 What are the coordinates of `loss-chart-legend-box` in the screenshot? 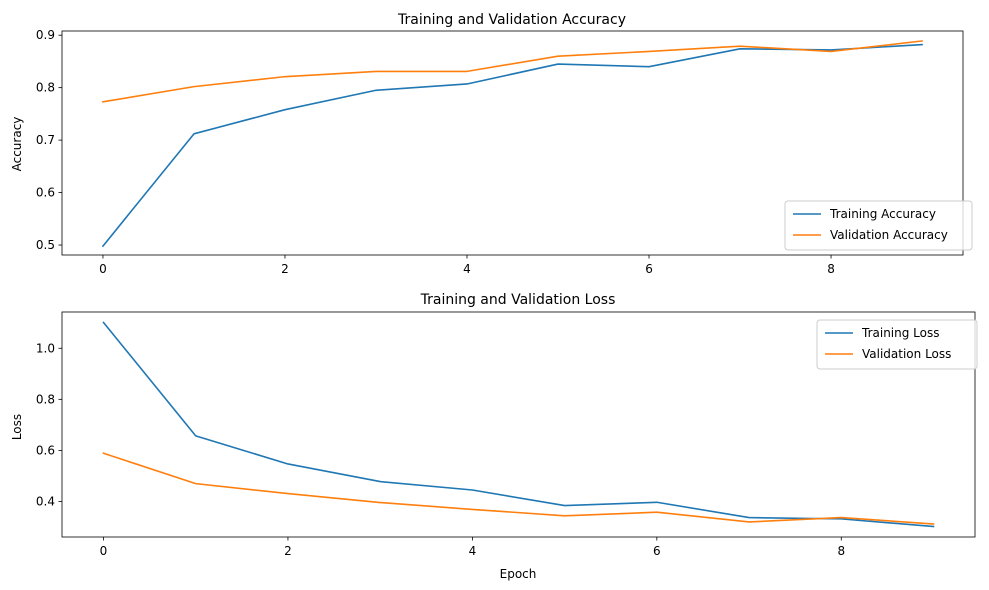 It's located at (897, 344).